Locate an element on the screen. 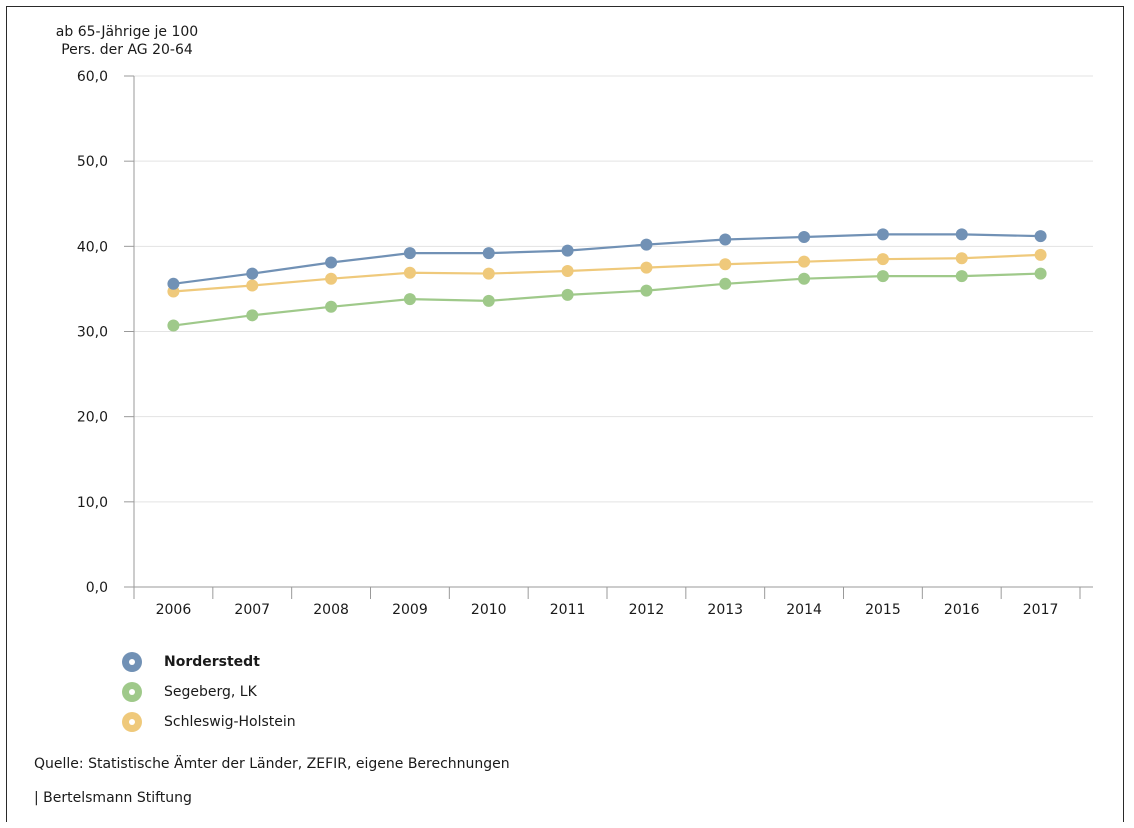  x-tick-label: 2017 is located at coordinates (1041, 610).